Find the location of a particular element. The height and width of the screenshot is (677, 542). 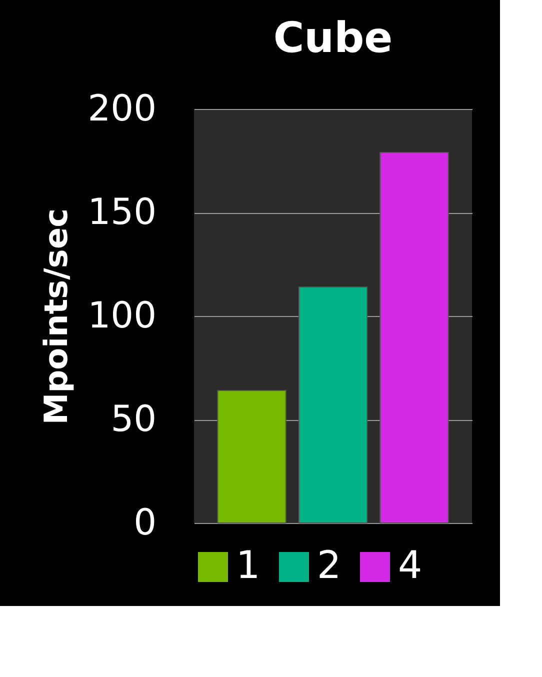

y-tick-label: 100 is located at coordinates (122, 316).